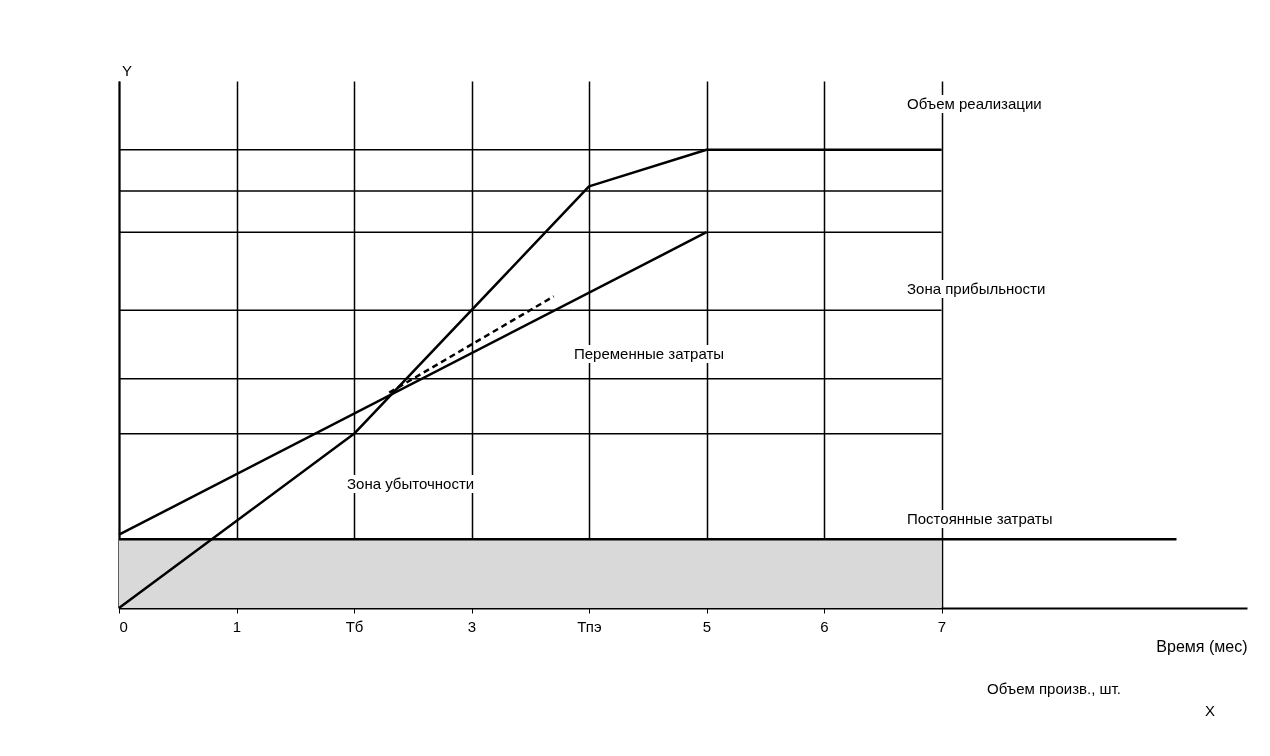  What do you see at coordinates (127, 71) in the screenshot?
I see `text: Y` at bounding box center [127, 71].